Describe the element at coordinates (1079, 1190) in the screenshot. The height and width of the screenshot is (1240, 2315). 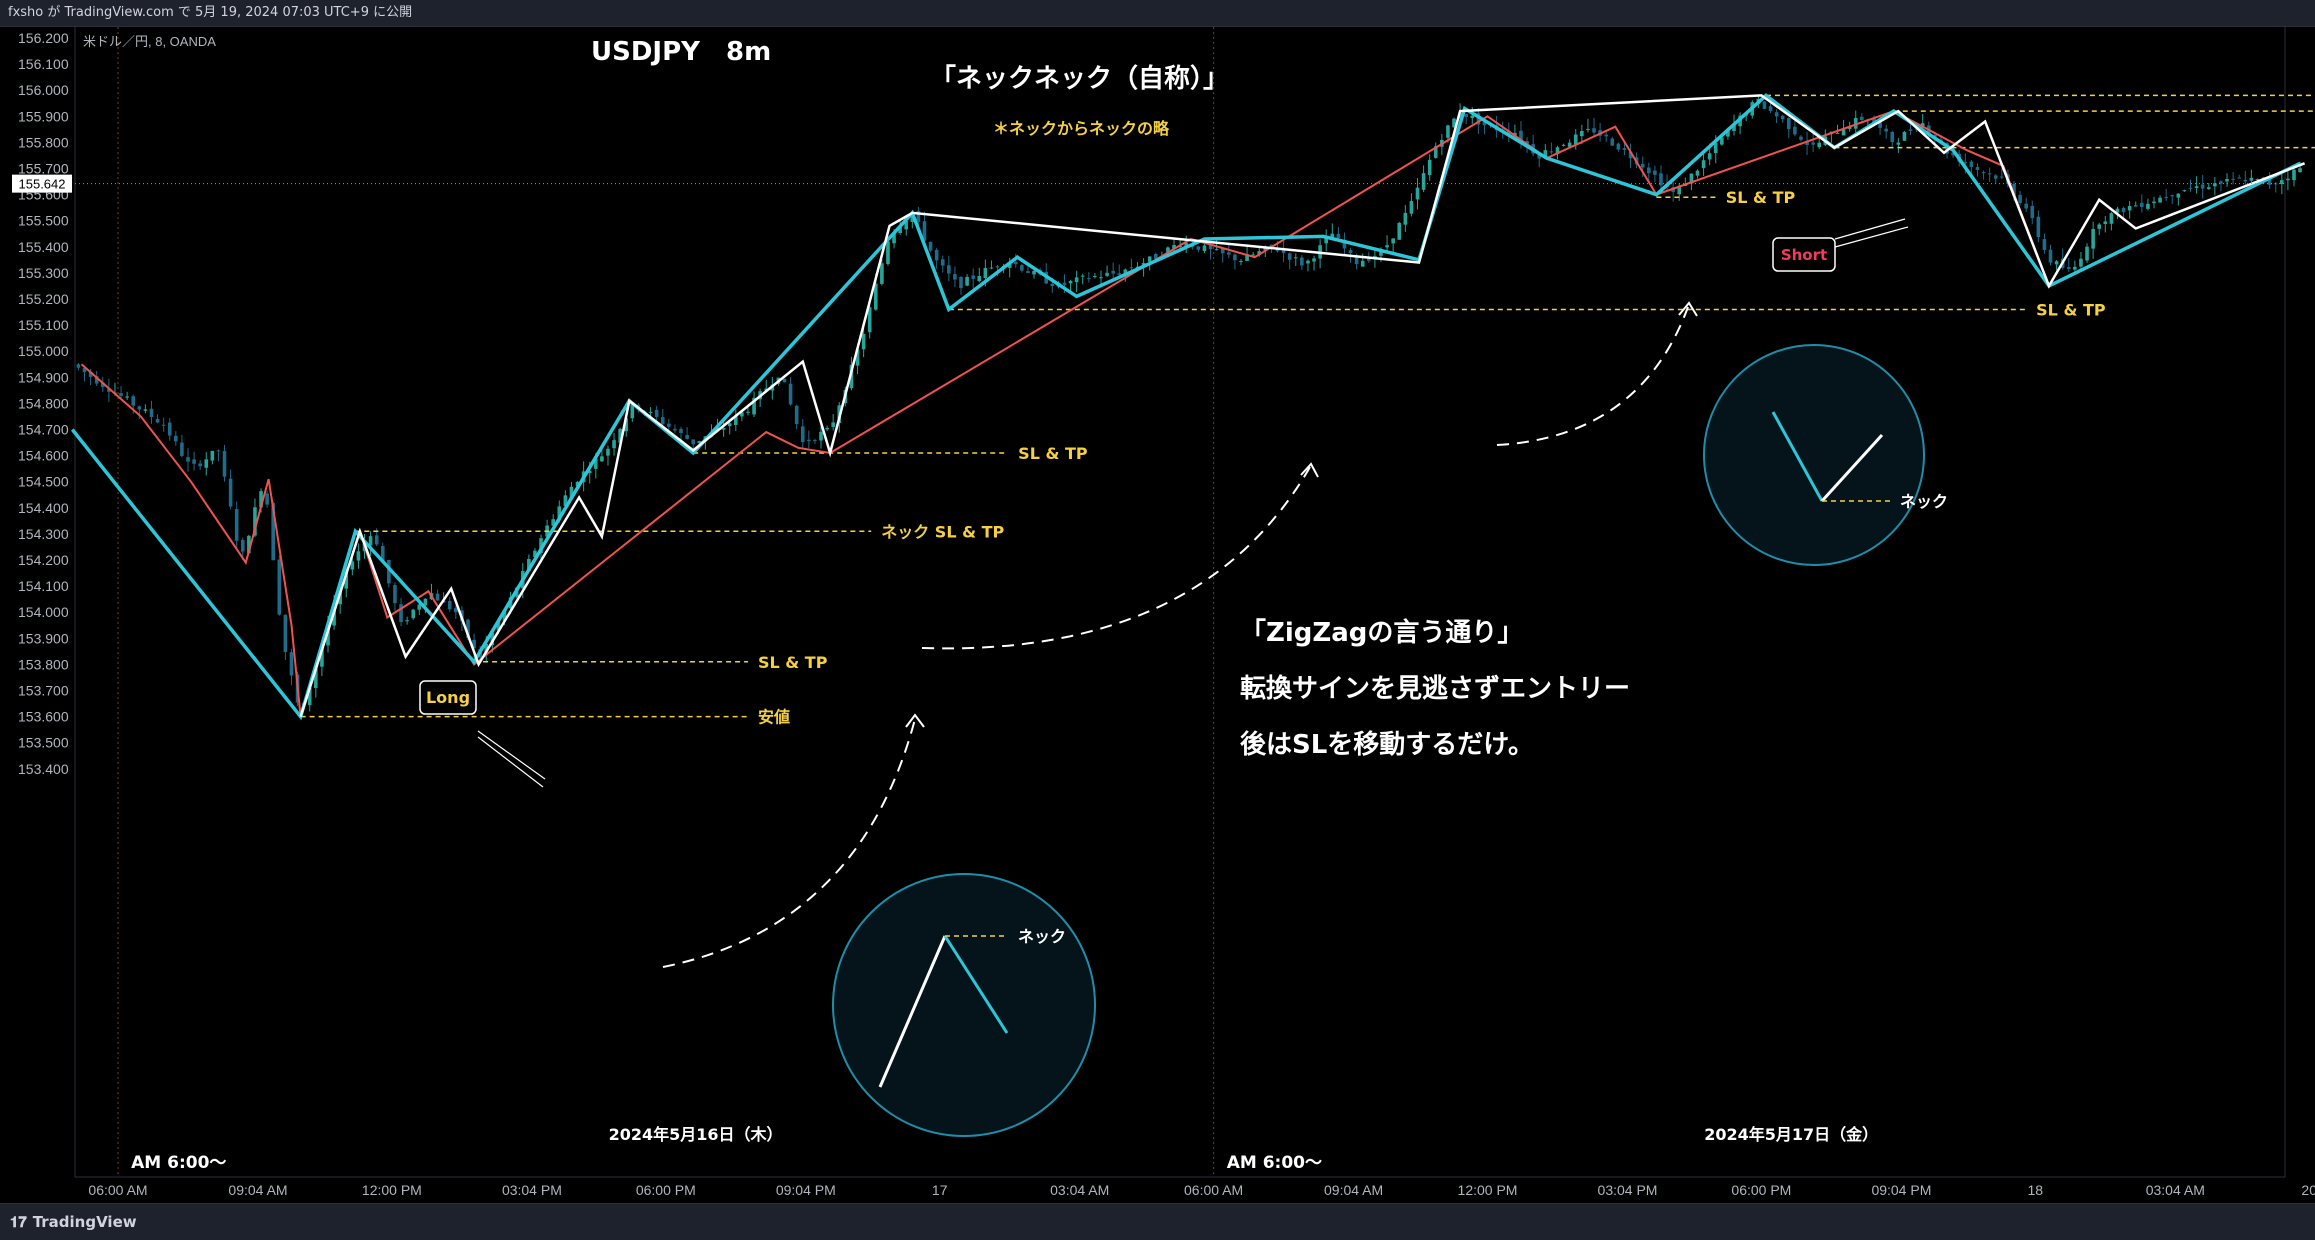
I see `x-tick-label: 03:04 AM` at that location.